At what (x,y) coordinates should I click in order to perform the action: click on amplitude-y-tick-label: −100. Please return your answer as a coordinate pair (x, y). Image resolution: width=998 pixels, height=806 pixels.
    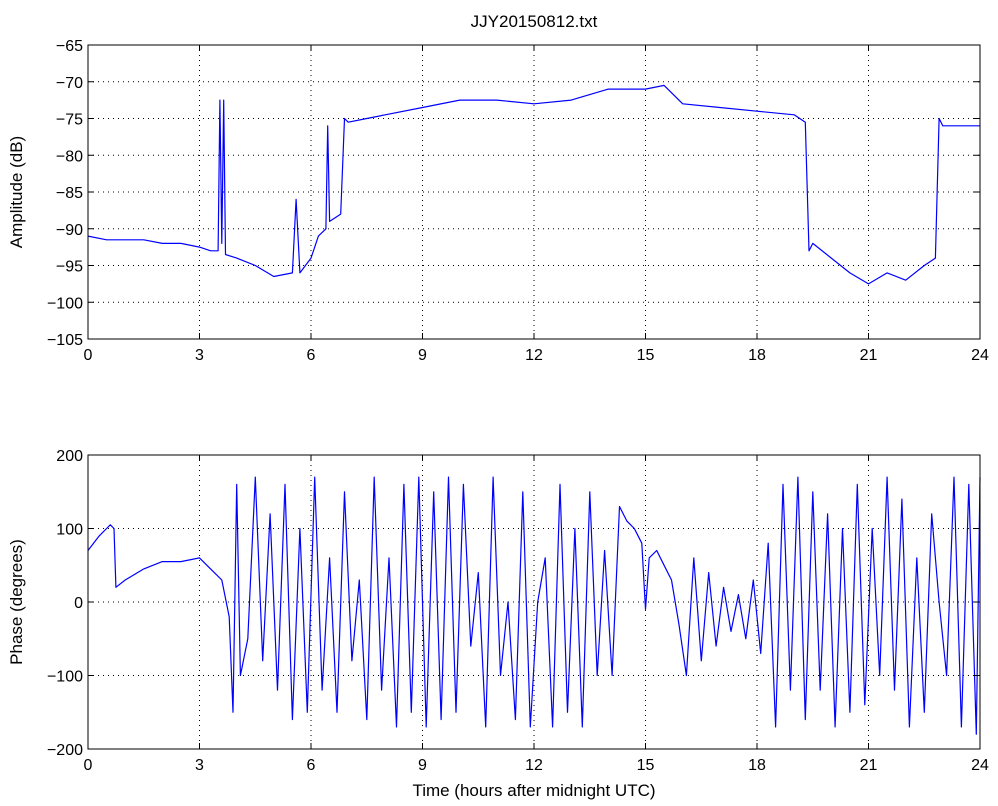
    Looking at the image, I should click on (65, 303).